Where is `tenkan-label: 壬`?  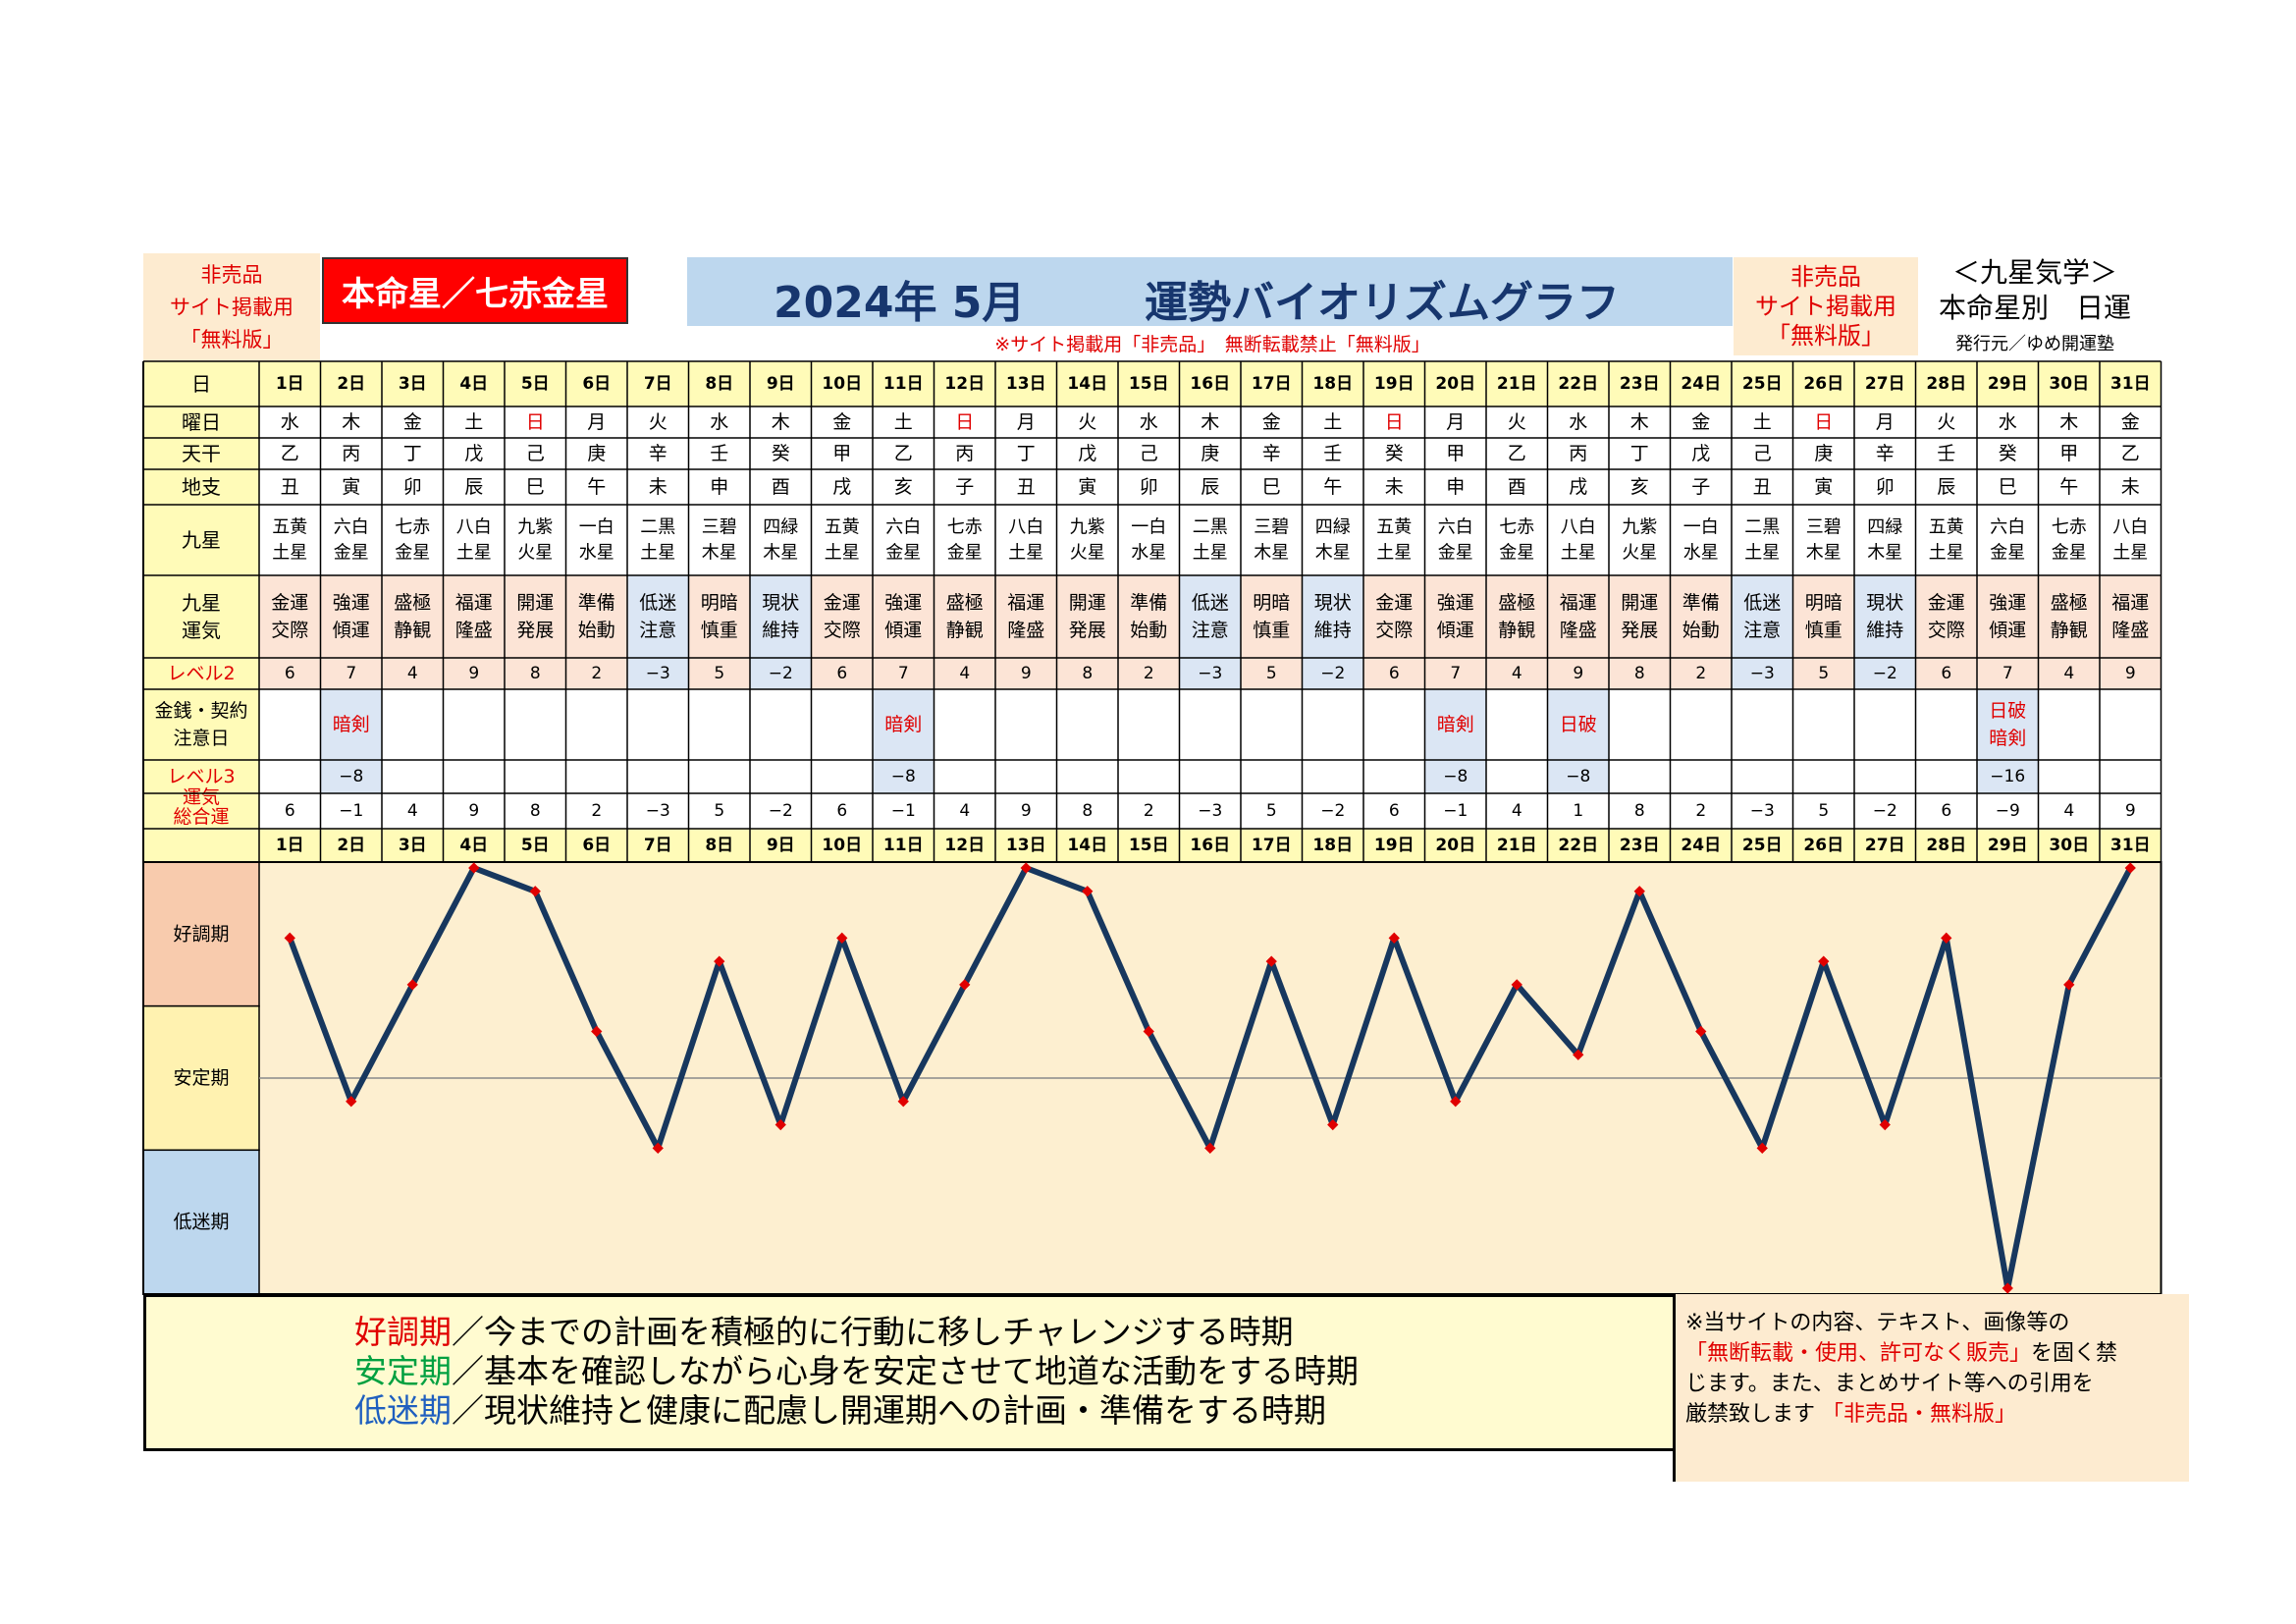
tenkan-label: 壬 is located at coordinates (1333, 453).